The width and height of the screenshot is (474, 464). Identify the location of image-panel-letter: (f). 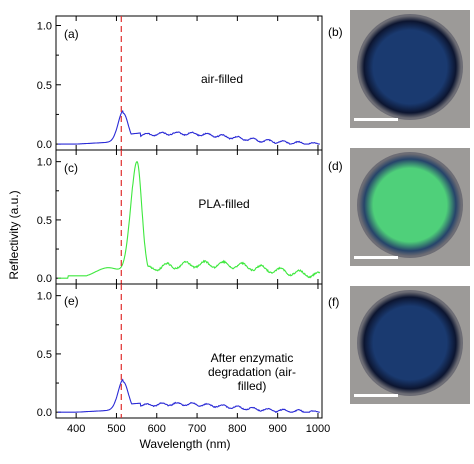
(333, 302).